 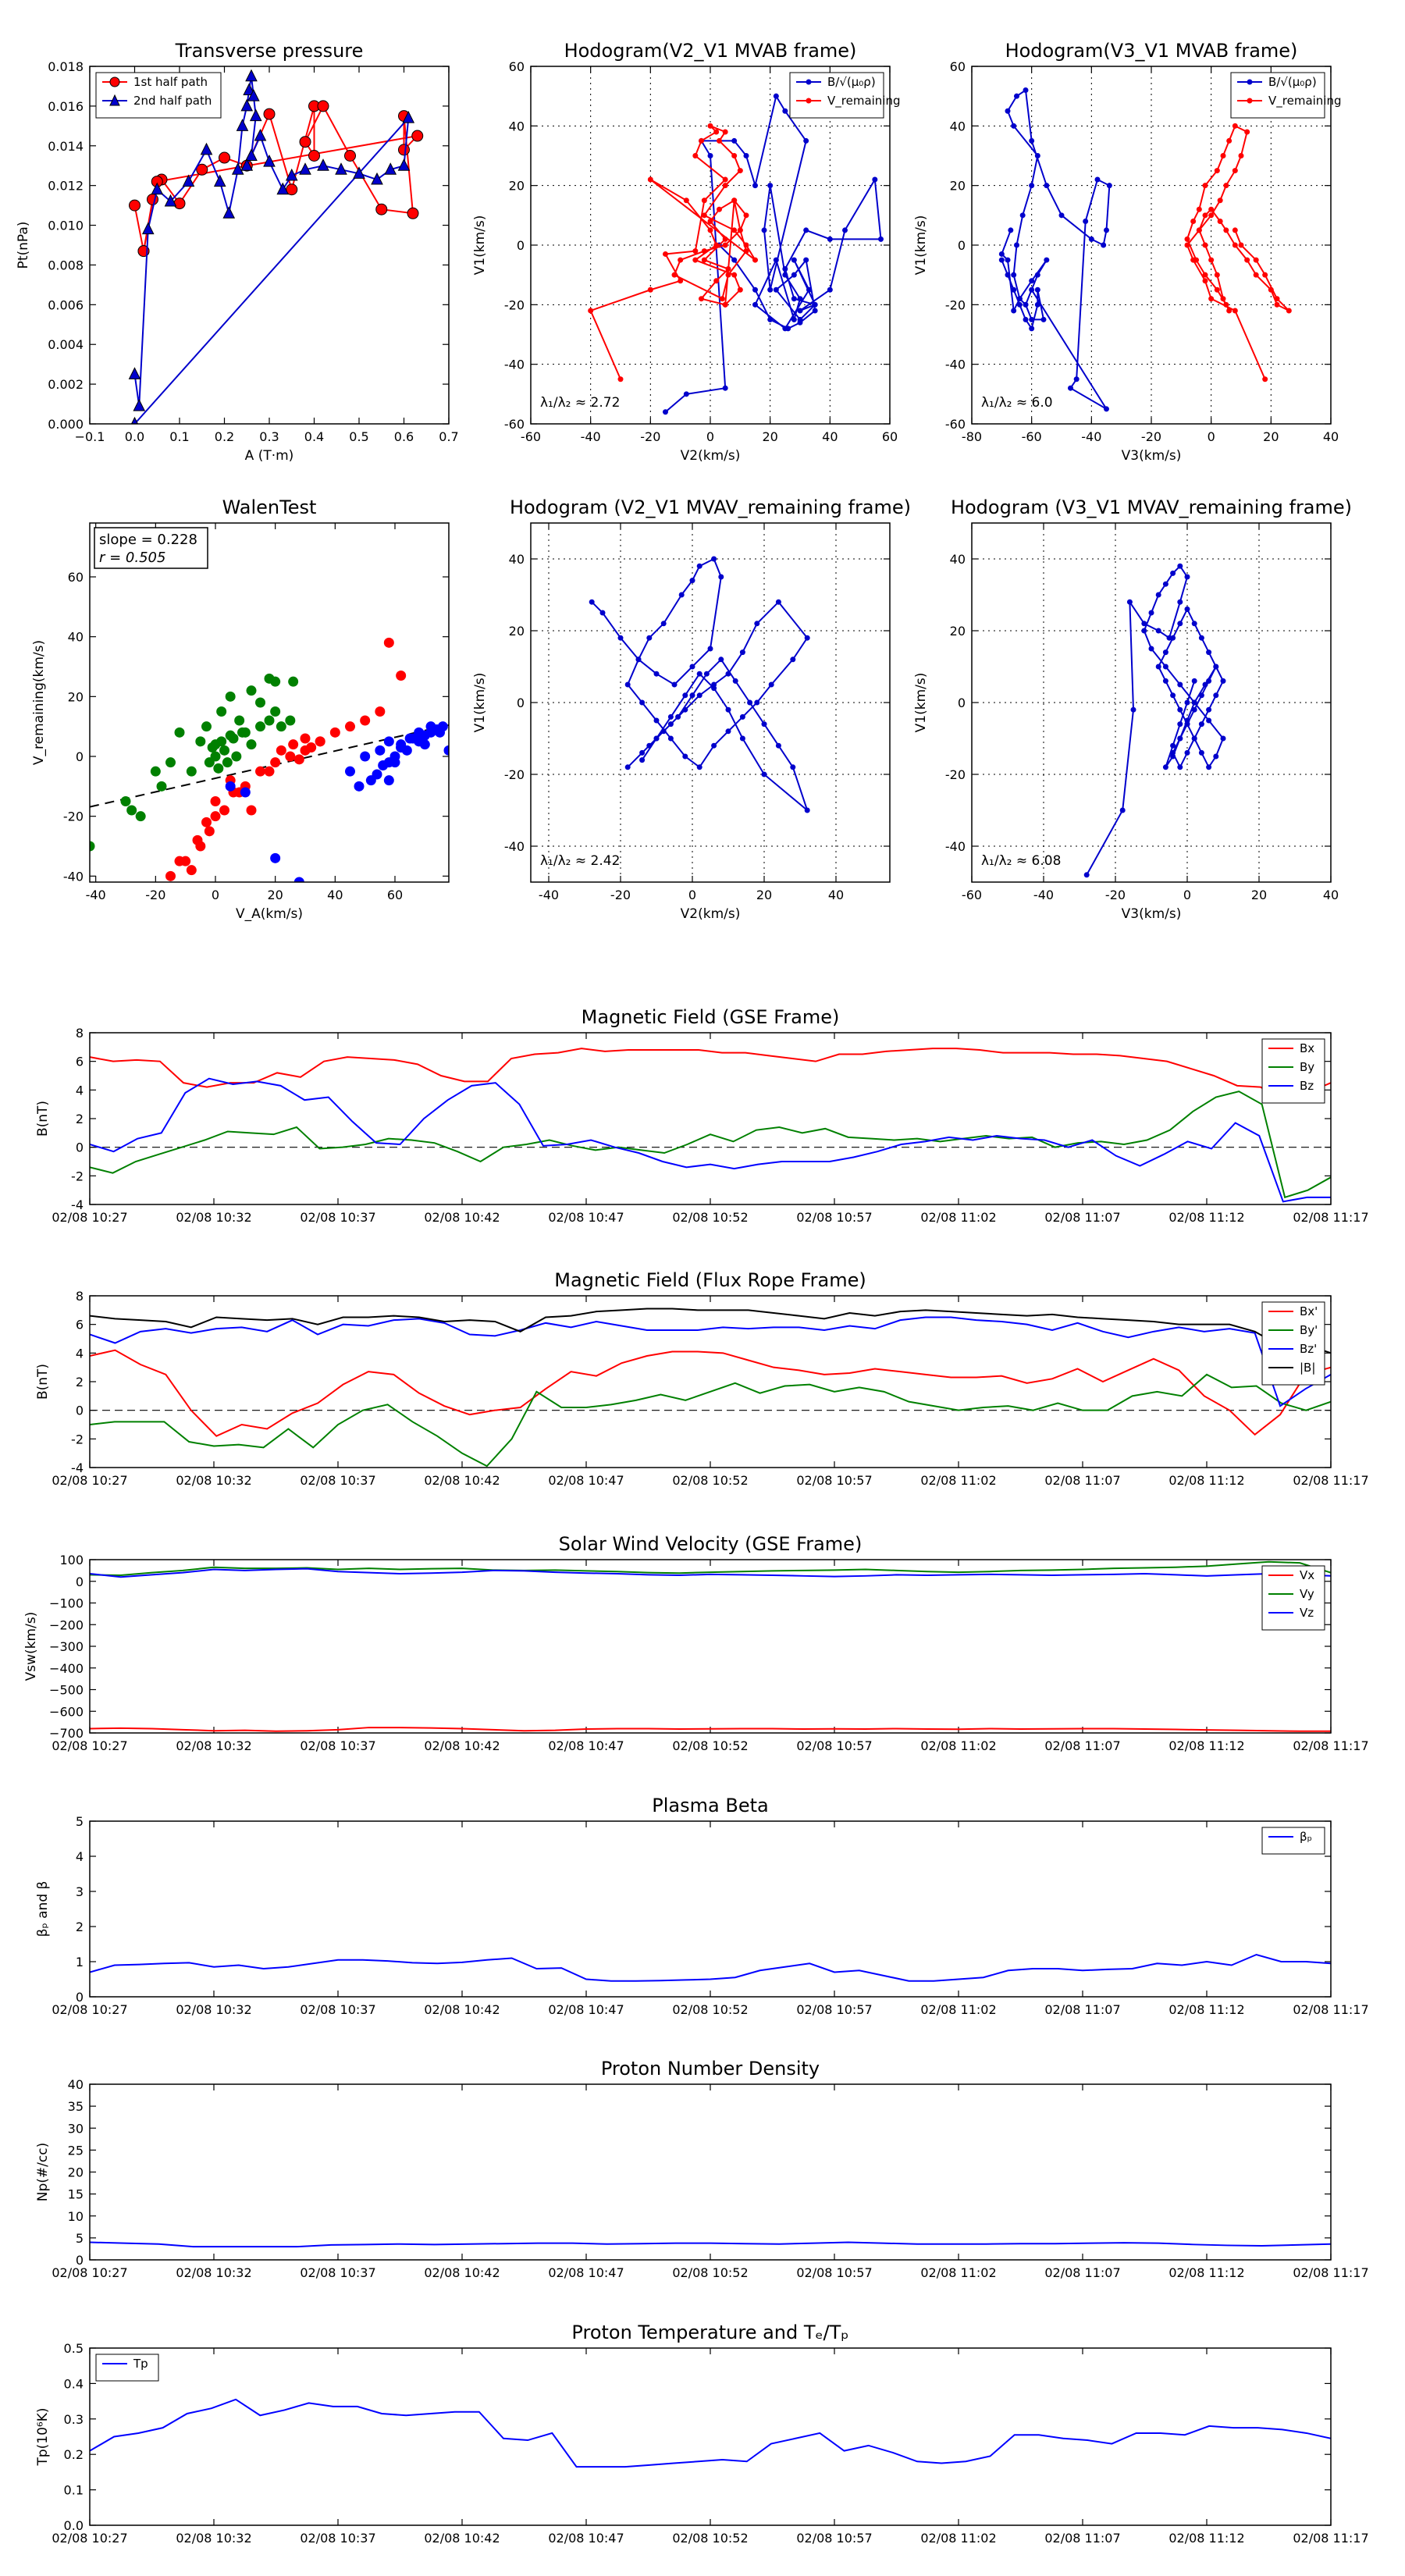 What do you see at coordinates (270, 456) in the screenshot?
I see `x-axis-label: A (T·m)` at bounding box center [270, 456].